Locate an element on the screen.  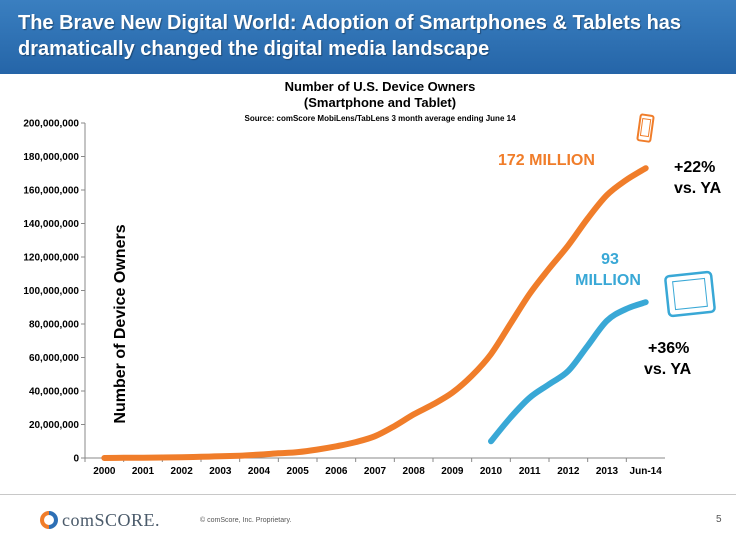
x-tick-label: 2012 is located at coordinates (568, 471).